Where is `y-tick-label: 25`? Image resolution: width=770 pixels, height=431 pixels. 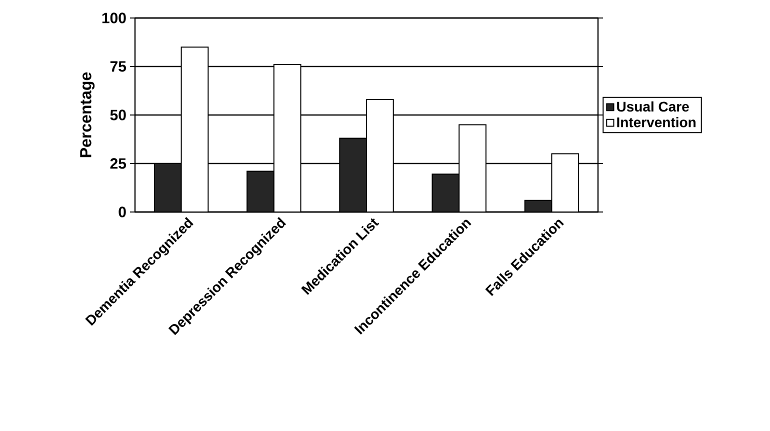 y-tick-label: 25 is located at coordinates (118, 163).